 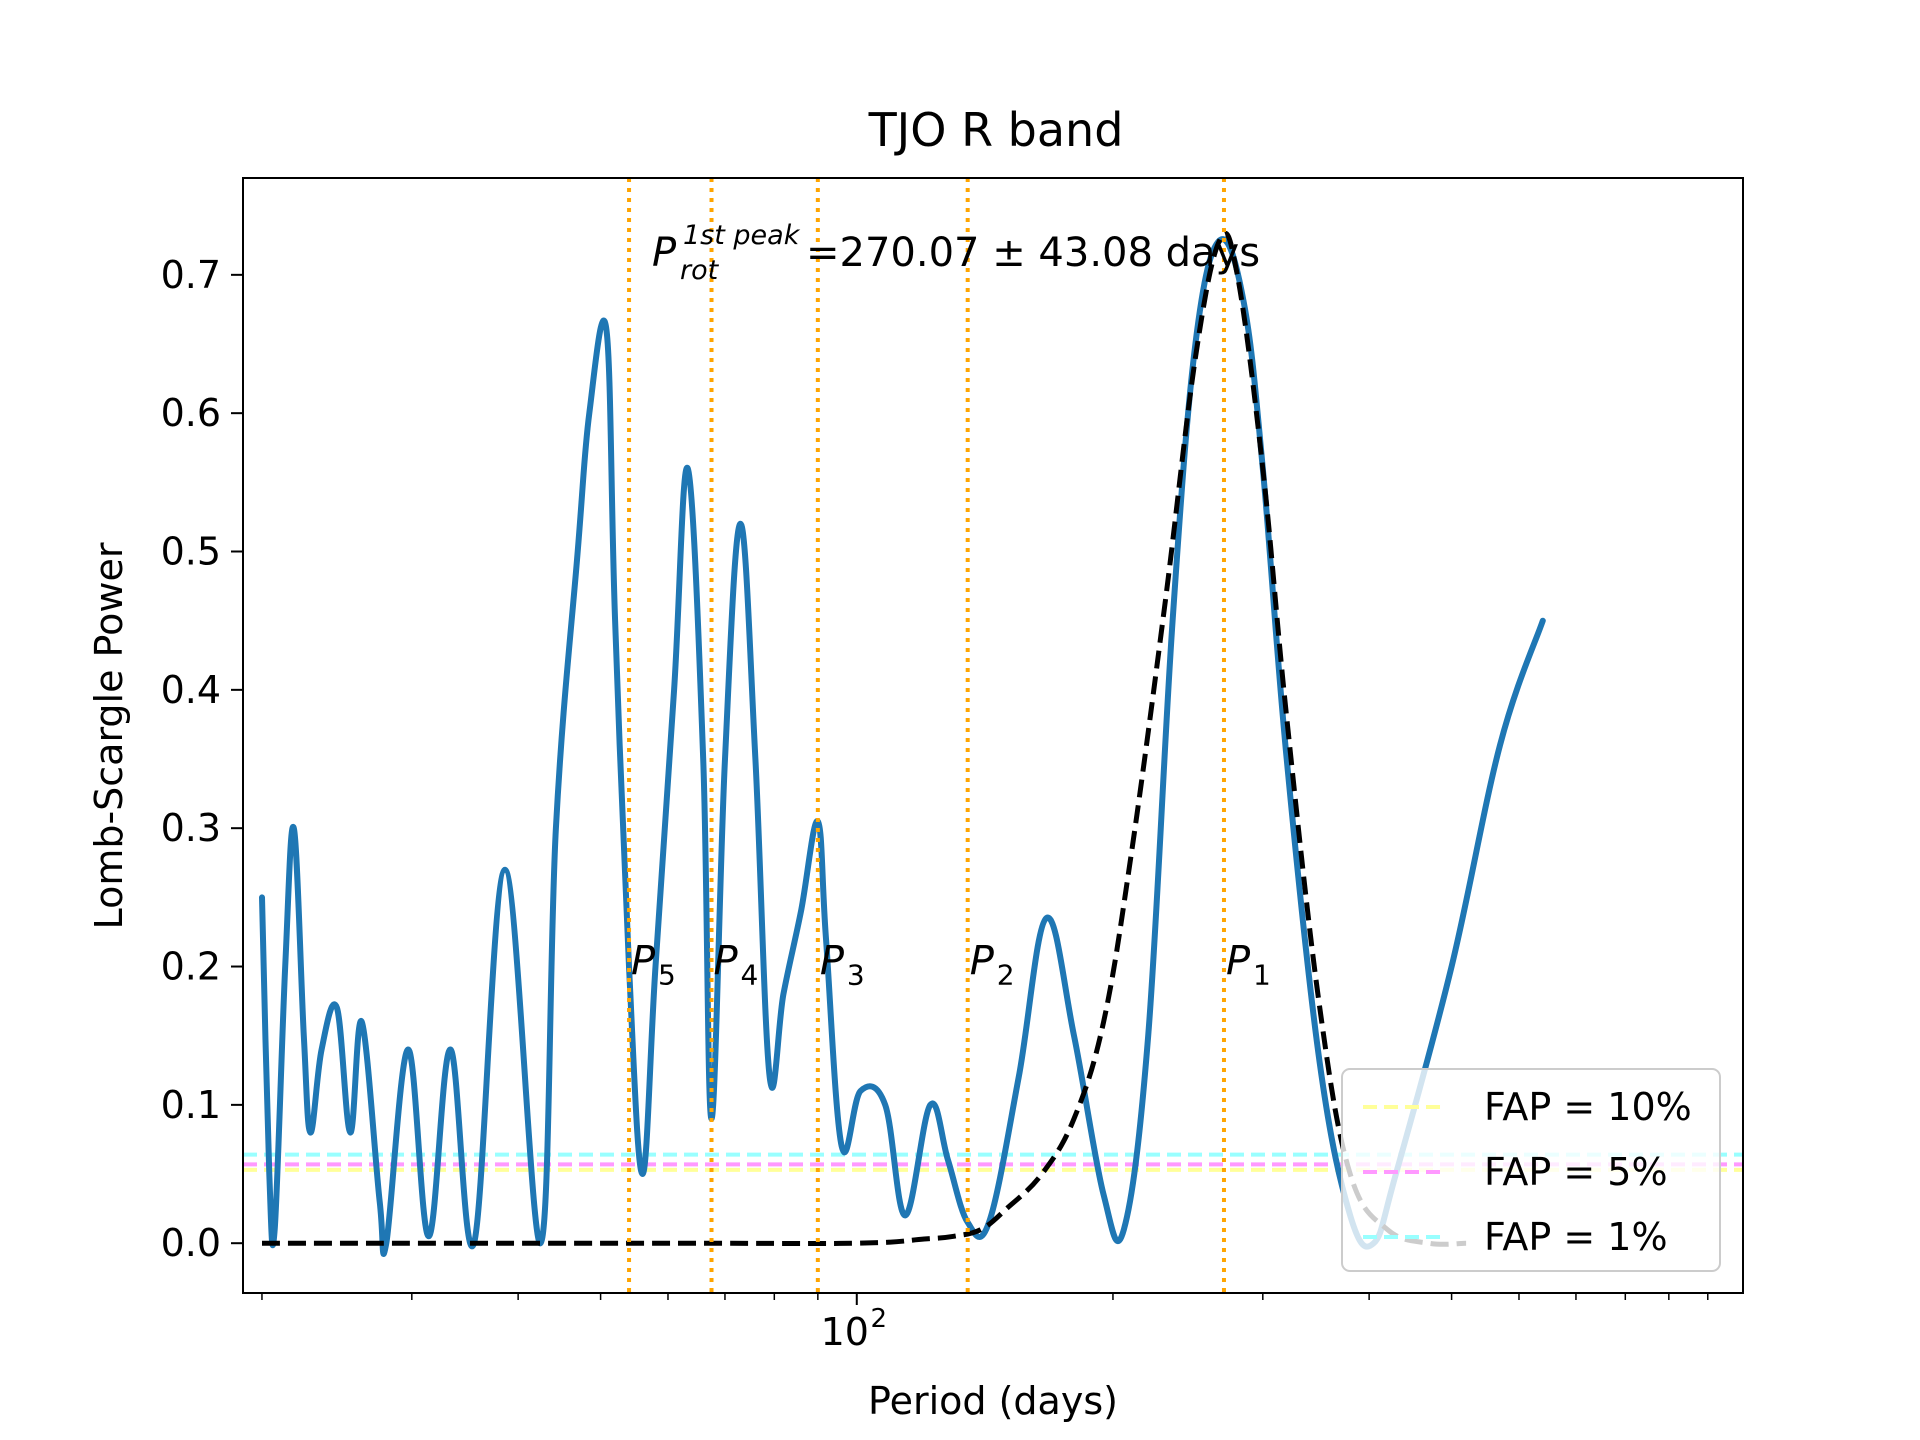 What do you see at coordinates (1262, 975) in the screenshot?
I see `period-marker-subscript-1: 1` at bounding box center [1262, 975].